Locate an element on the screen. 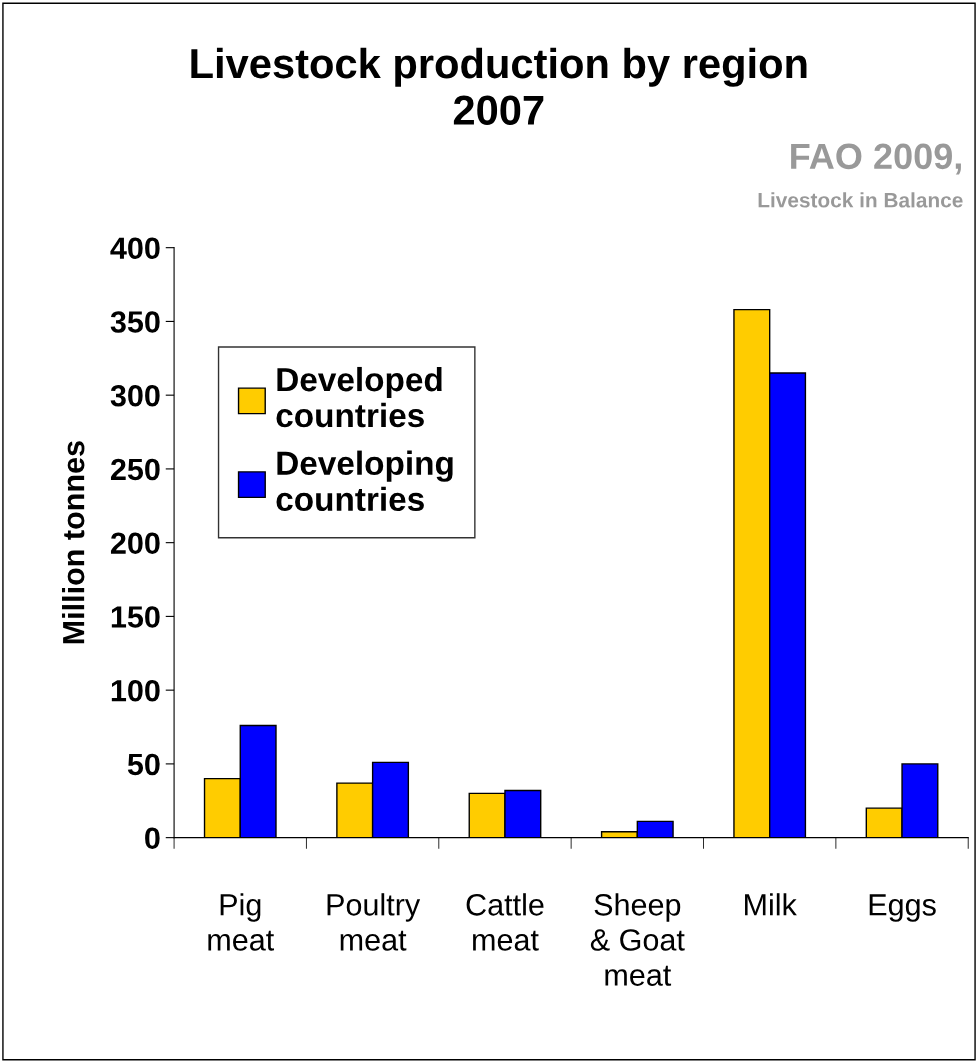  x-tick-label: Milk is located at coordinates (771, 904).